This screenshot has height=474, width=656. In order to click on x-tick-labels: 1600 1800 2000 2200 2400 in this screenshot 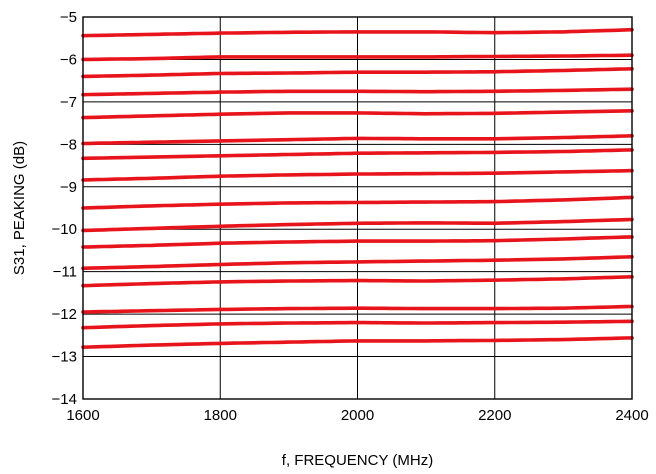, I will do `click(357, 415)`.